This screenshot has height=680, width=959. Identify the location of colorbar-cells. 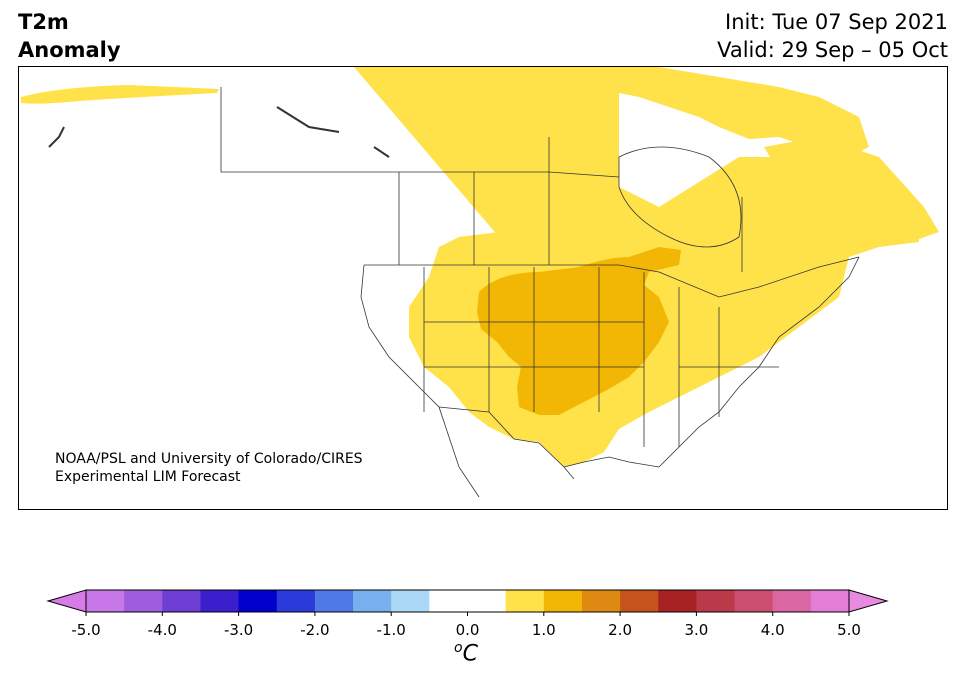
(468, 601).